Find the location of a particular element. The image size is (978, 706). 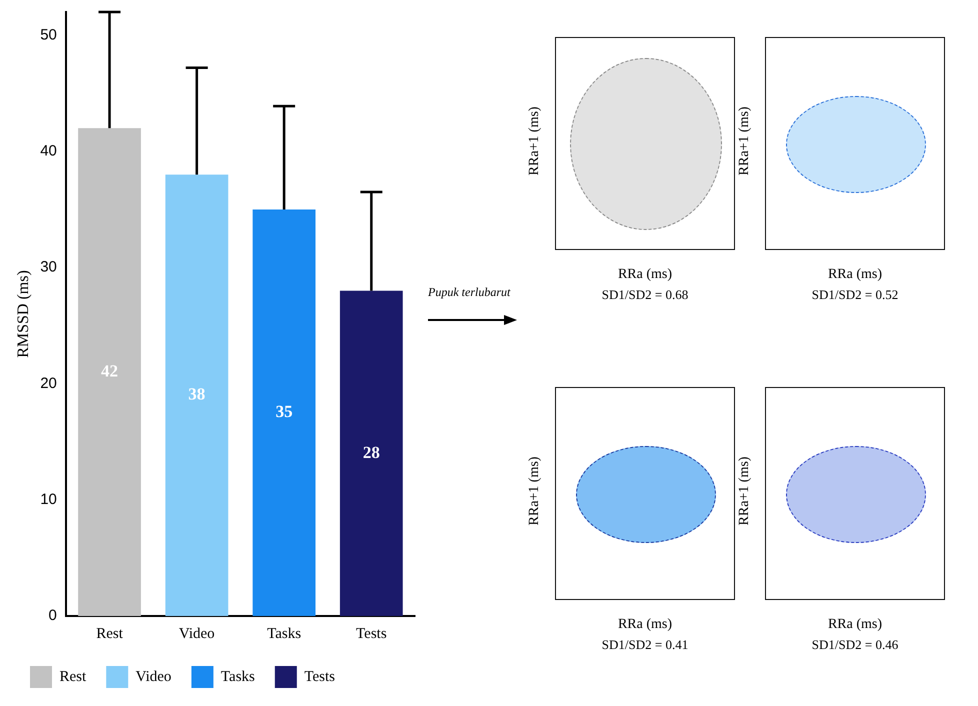

data-label: 42 is located at coordinates (109, 370).